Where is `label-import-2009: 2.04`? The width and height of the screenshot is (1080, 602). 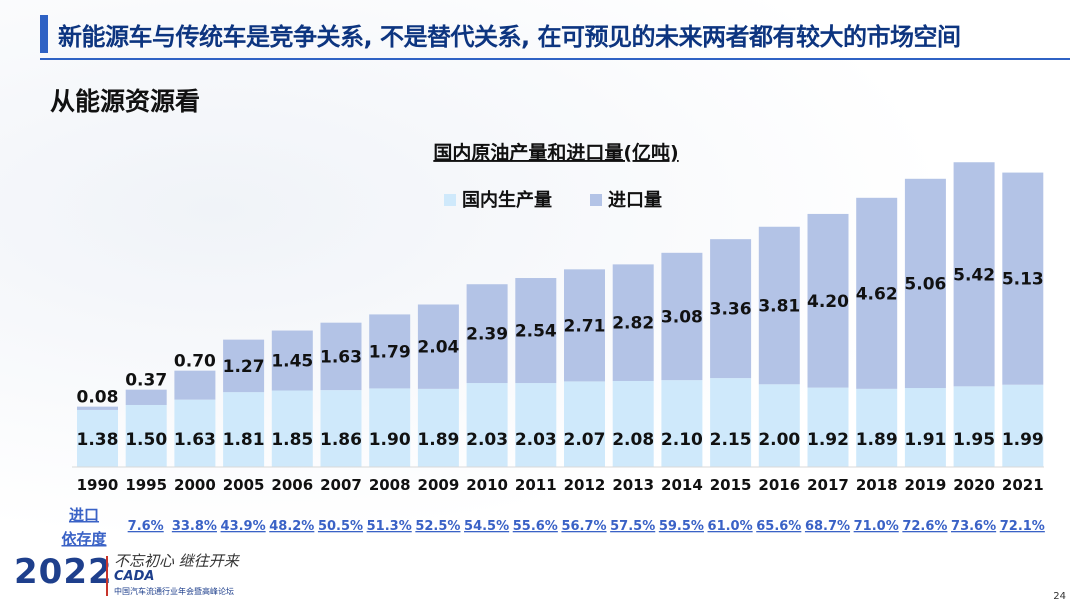
label-import-2009: 2.04 is located at coordinates (438, 348).